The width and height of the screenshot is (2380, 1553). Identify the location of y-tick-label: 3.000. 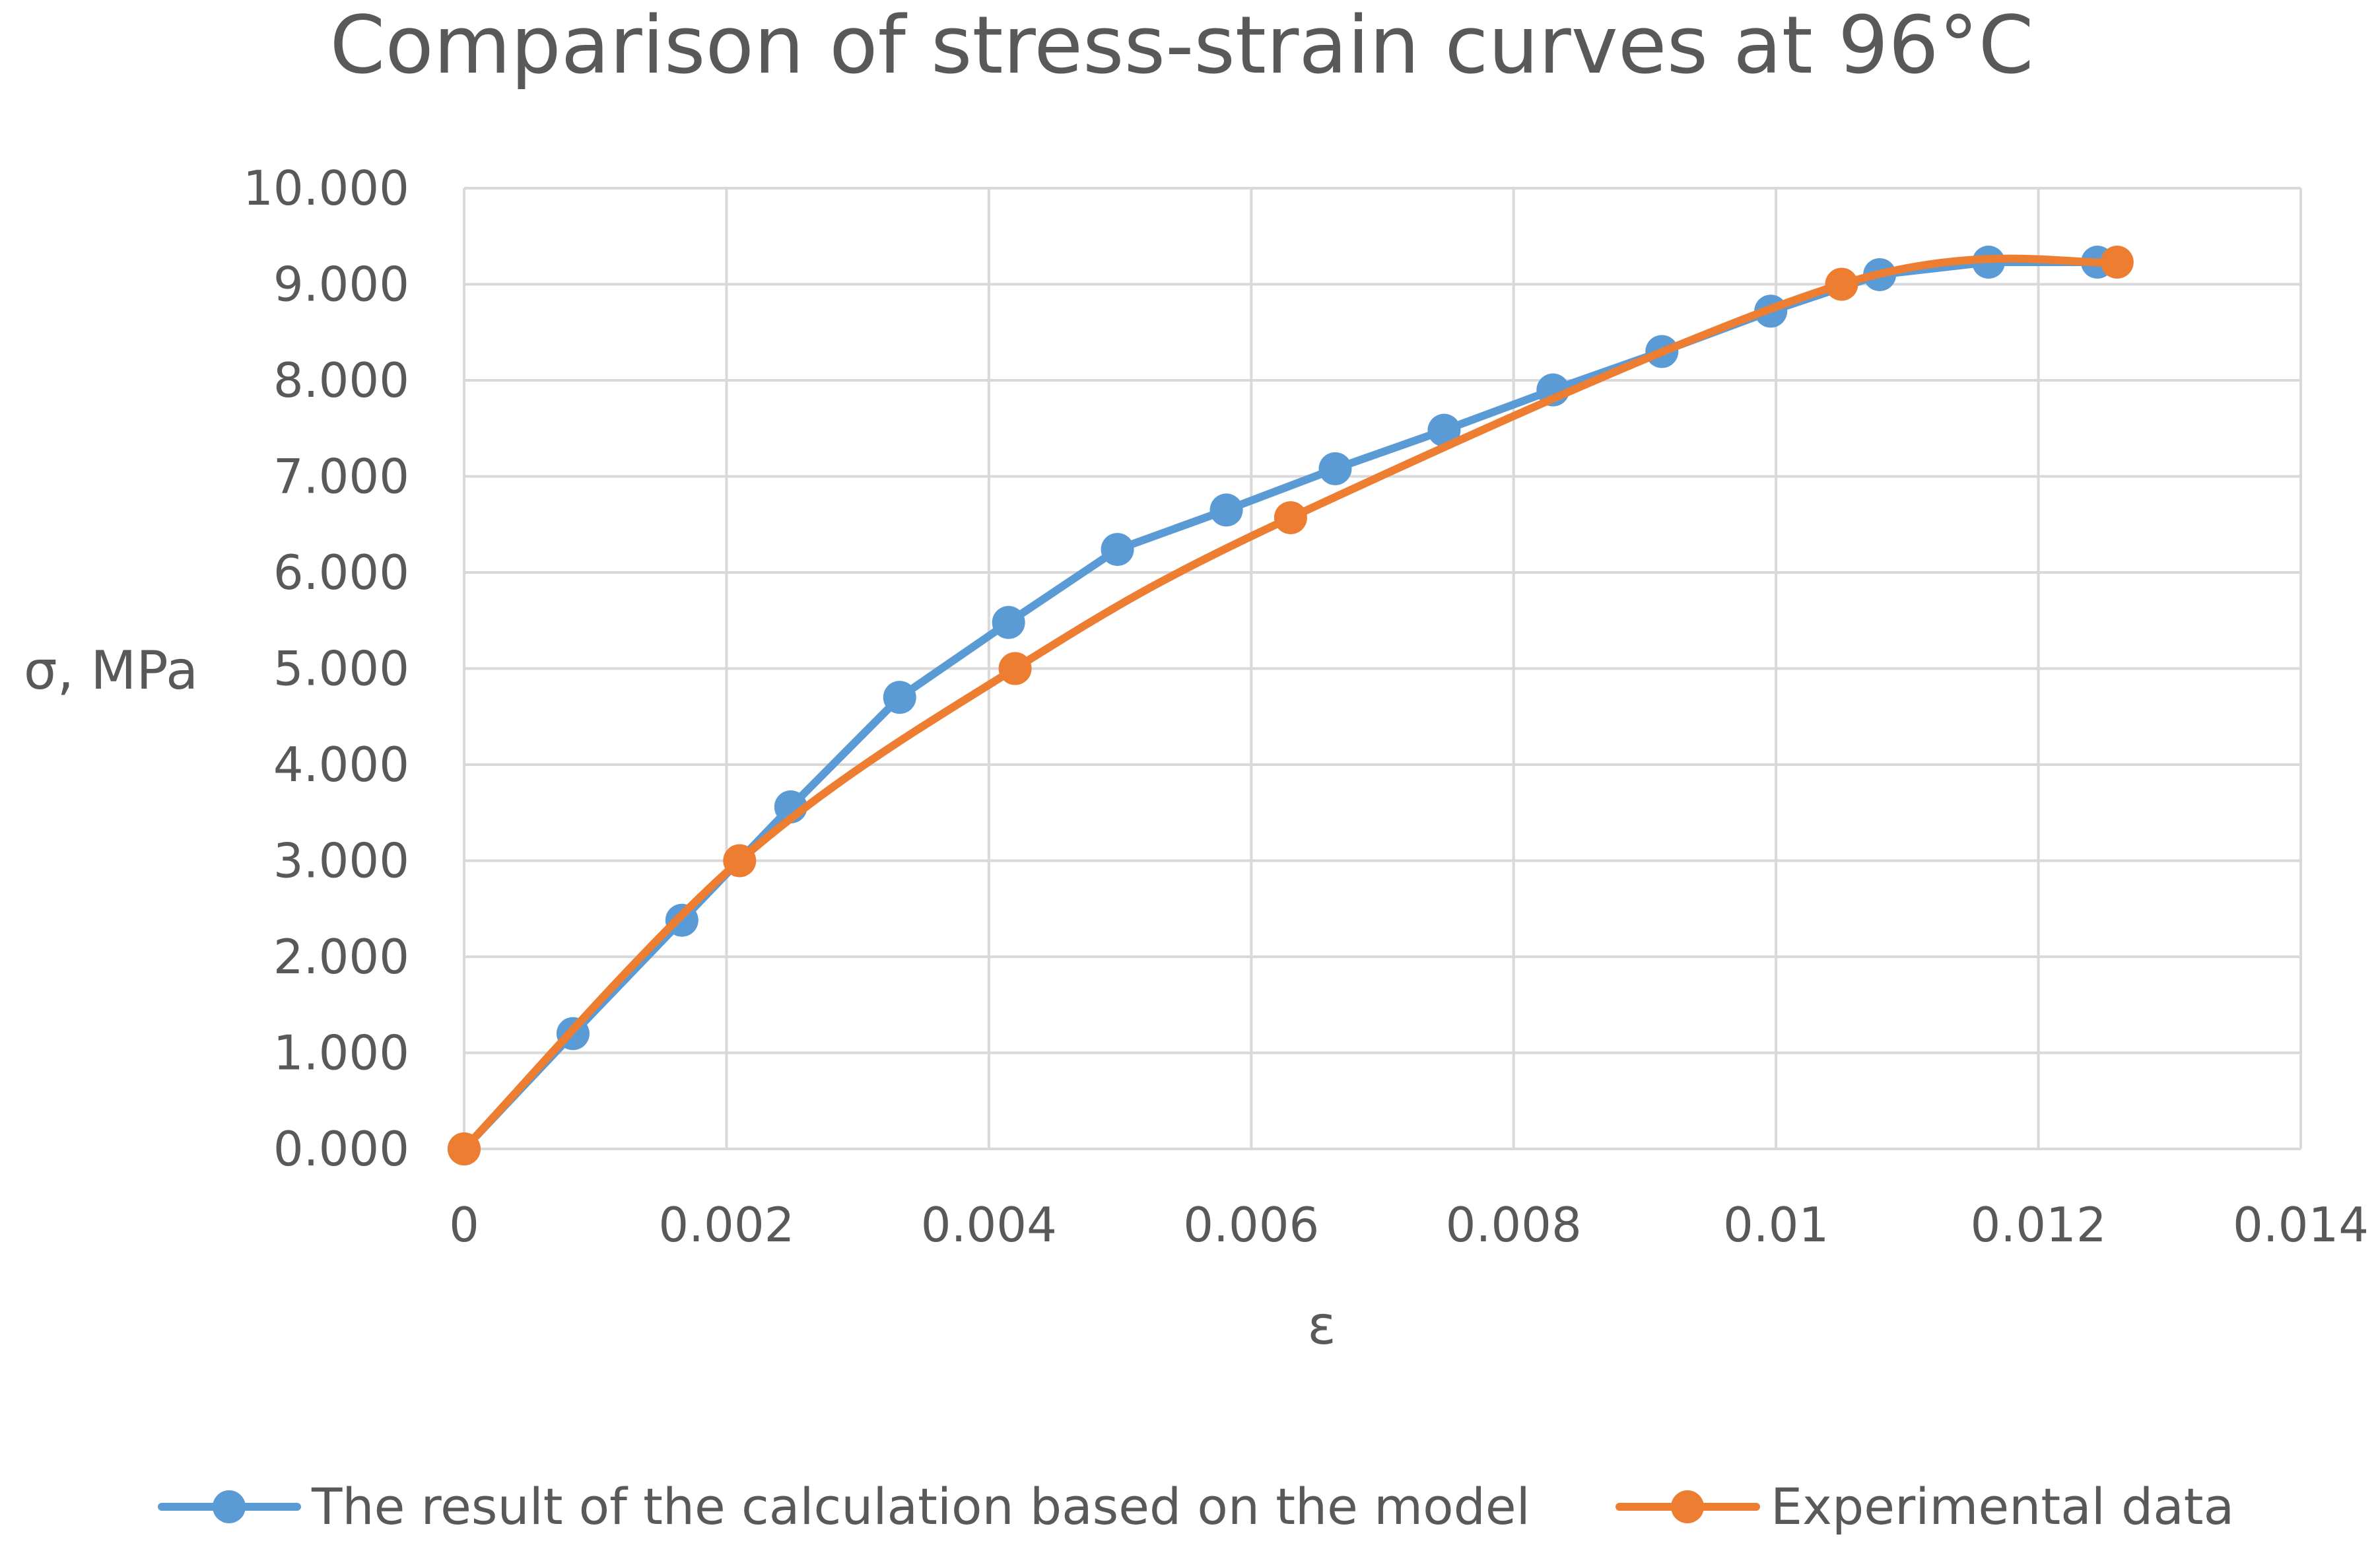
(341, 861).